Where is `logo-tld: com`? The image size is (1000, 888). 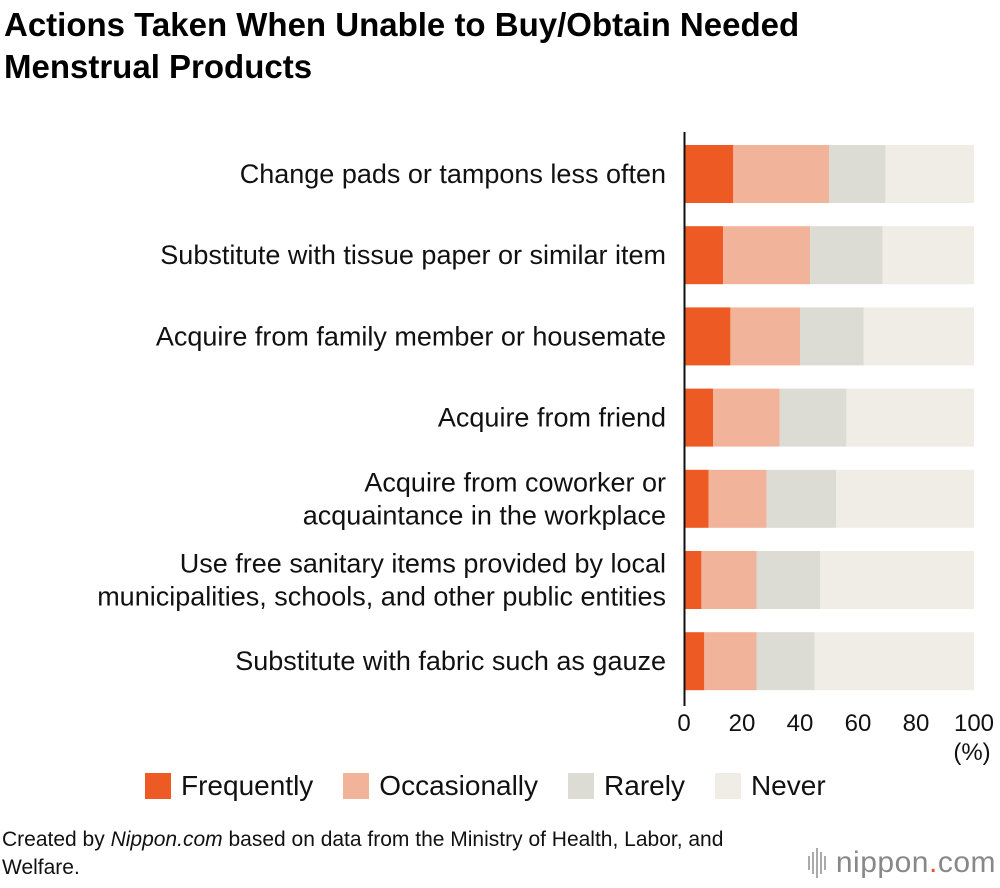
logo-tld: com is located at coordinates (967, 862).